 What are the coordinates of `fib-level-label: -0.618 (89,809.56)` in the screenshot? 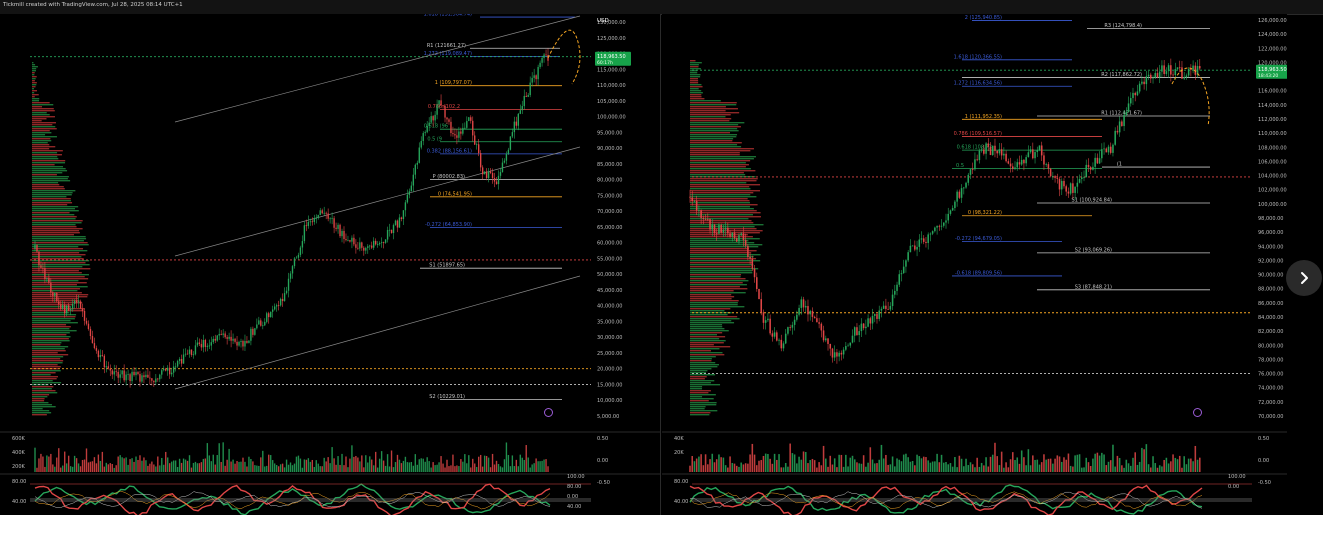 It's located at (978, 273).